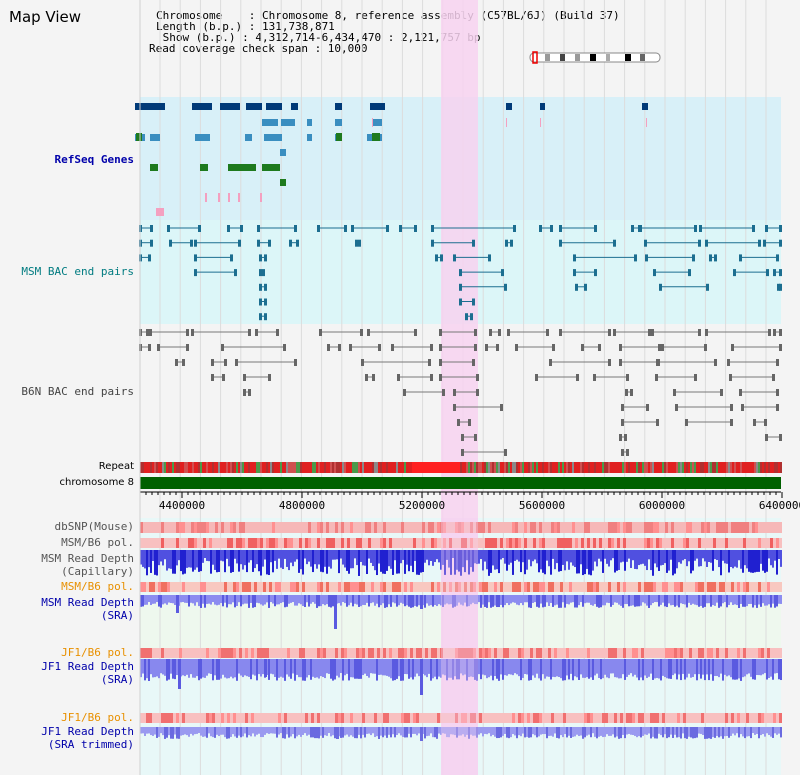 Image resolution: width=800 pixels, height=775 pixels. What do you see at coordinates (87, 565) in the screenshot?
I see `track-label-msm-depth-capillary: MSM Read Depth (Capillary)` at bounding box center [87, 565].